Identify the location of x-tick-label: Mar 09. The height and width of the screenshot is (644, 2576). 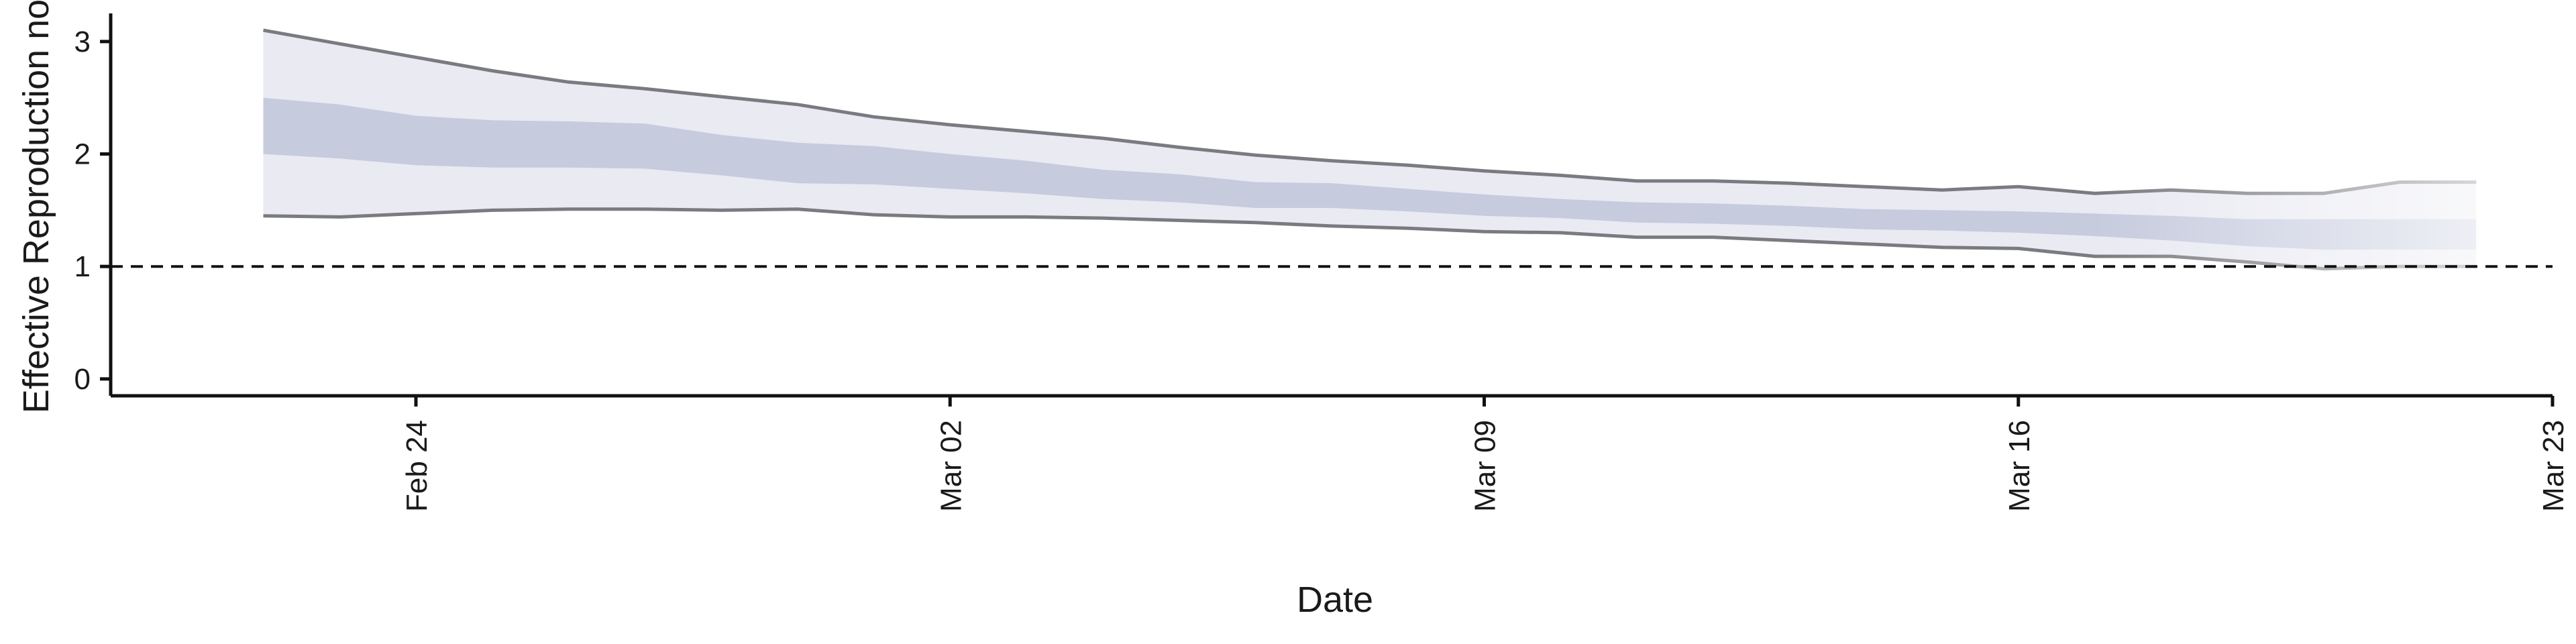
(1485, 466).